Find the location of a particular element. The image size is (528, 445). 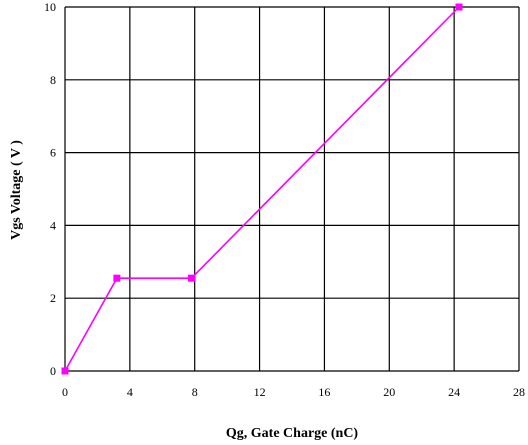

x-tick-label: 28 is located at coordinates (519, 392).